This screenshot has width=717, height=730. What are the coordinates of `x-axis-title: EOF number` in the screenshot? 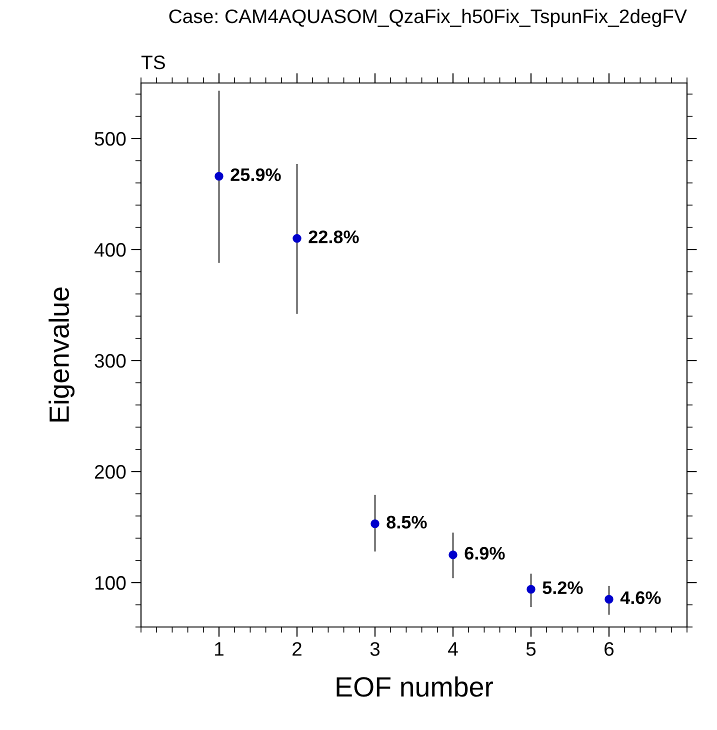 It's located at (415, 686).